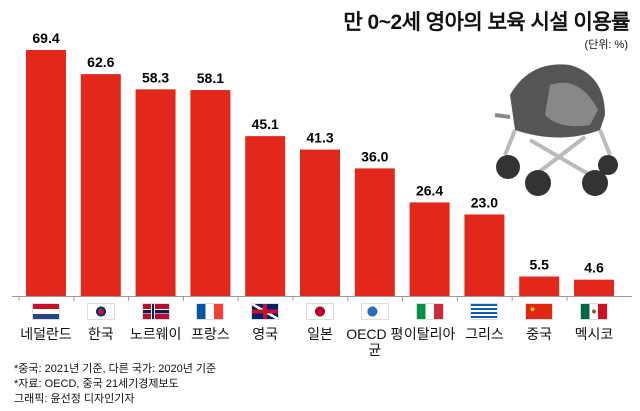 The width and height of the screenshot is (640, 411). I want to click on category-label: 네덜란드, so click(46, 334).